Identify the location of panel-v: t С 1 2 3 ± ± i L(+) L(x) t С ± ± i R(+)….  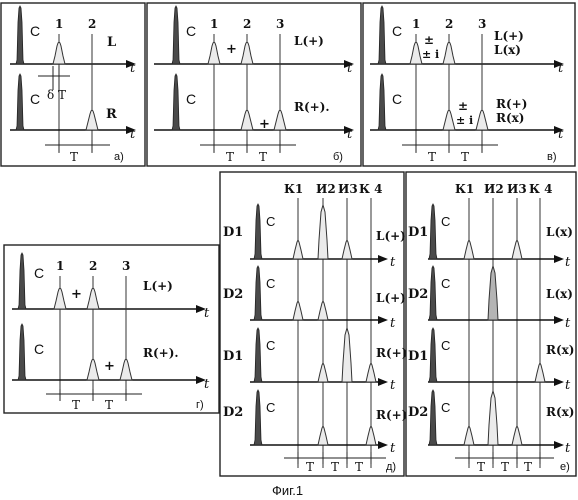
(469, 84).